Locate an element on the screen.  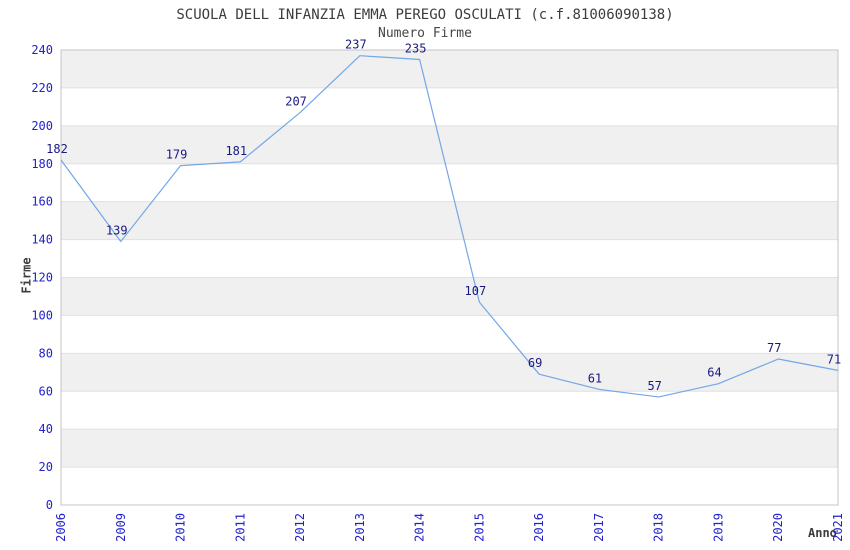
y-tick-label: 200 is located at coordinates (42, 126).